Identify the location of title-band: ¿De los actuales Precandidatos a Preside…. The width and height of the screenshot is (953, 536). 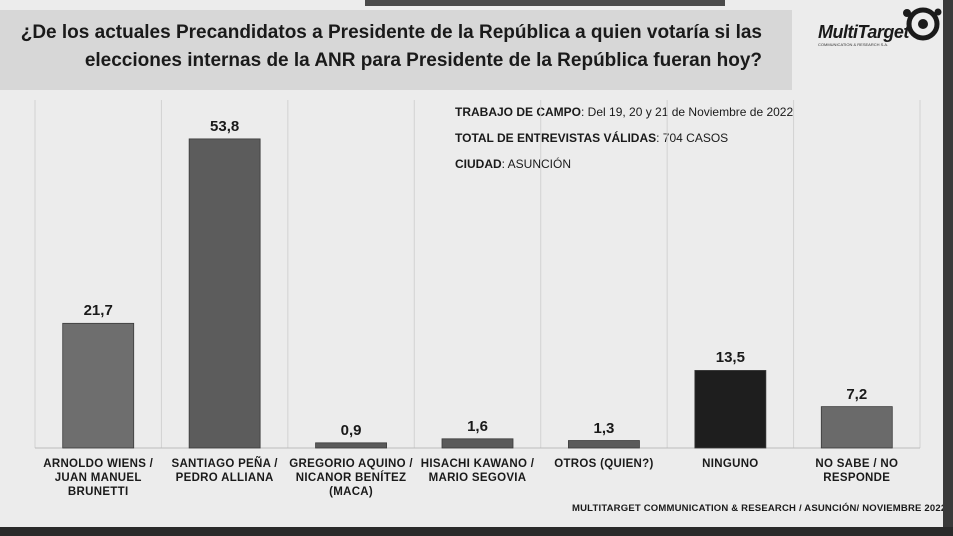
(396, 50).